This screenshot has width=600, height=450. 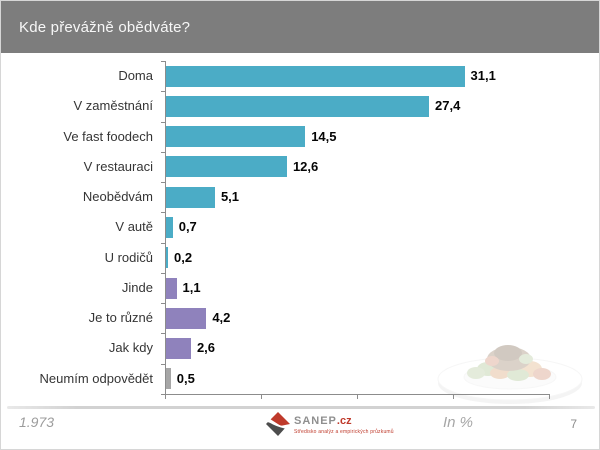 What do you see at coordinates (300, 27) in the screenshot?
I see `title-bar: Kde převážně obědváte?` at bounding box center [300, 27].